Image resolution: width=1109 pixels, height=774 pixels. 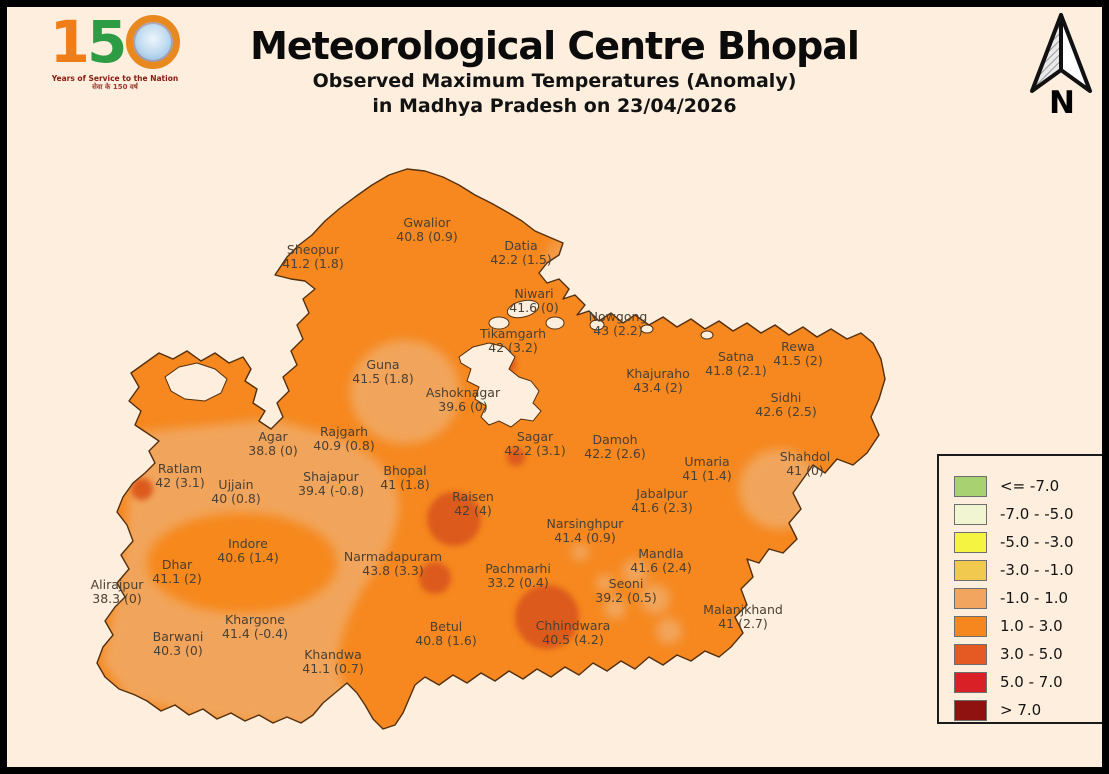 What do you see at coordinates (248, 557) in the screenshot?
I see `station-value: 40.6 (1.4)` at bounding box center [248, 557].